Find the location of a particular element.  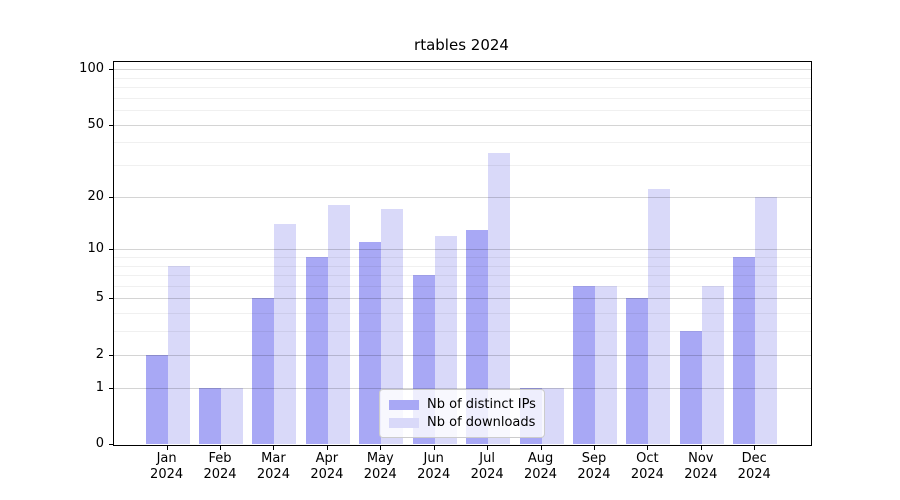

y-tick-label: 100 is located at coordinates (91, 69).